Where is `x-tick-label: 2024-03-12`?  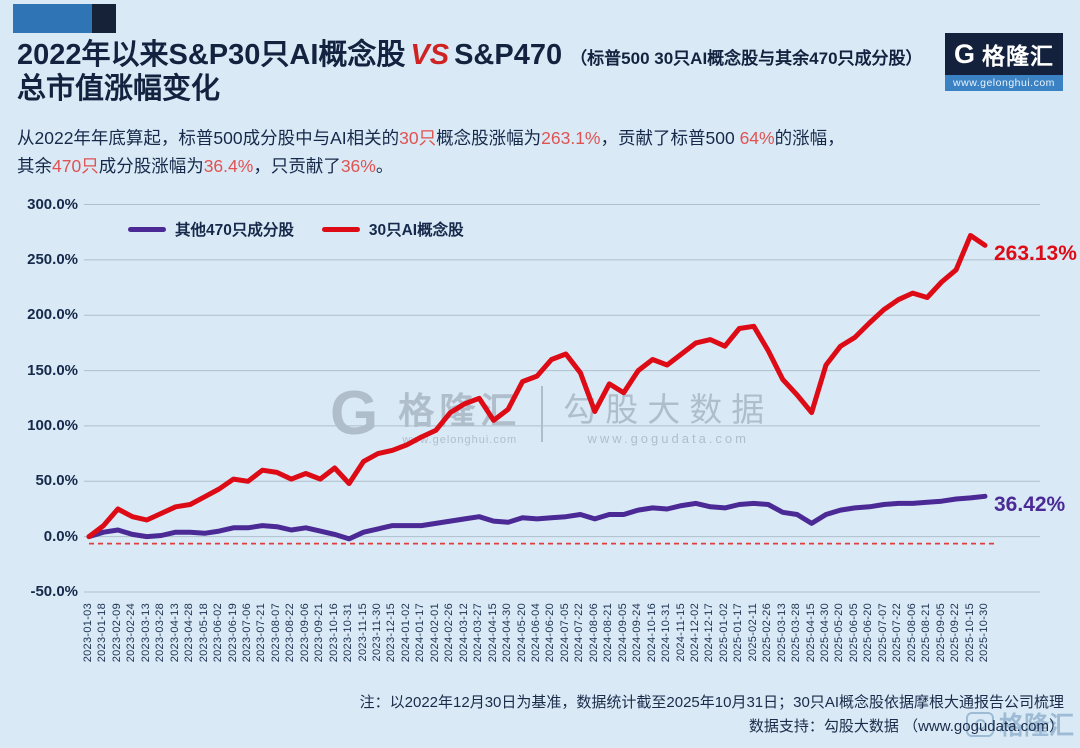
x-tick-label: 2024-03-12 is located at coordinates (463, 633).